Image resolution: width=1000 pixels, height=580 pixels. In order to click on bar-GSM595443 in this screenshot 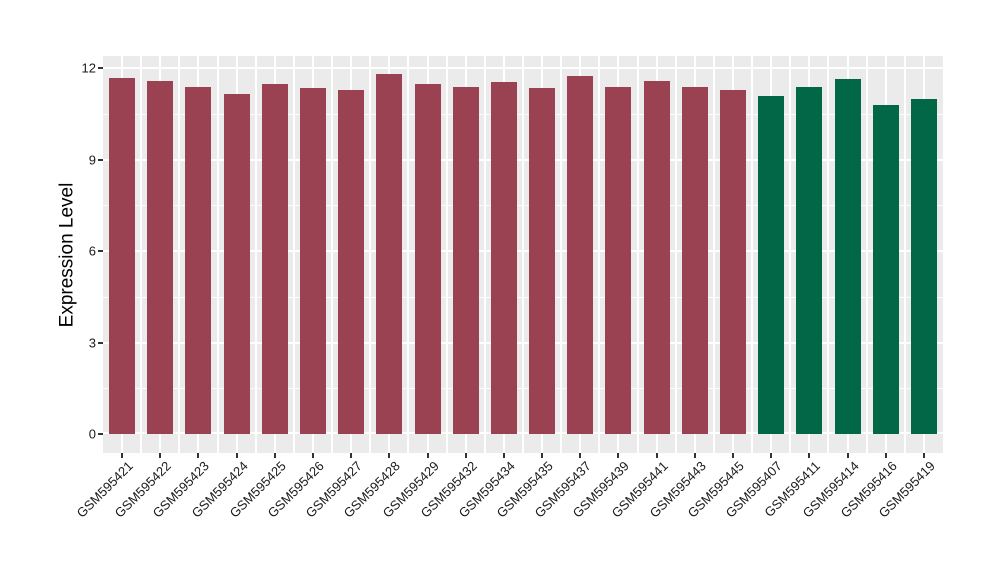, I will do `click(694, 260)`.